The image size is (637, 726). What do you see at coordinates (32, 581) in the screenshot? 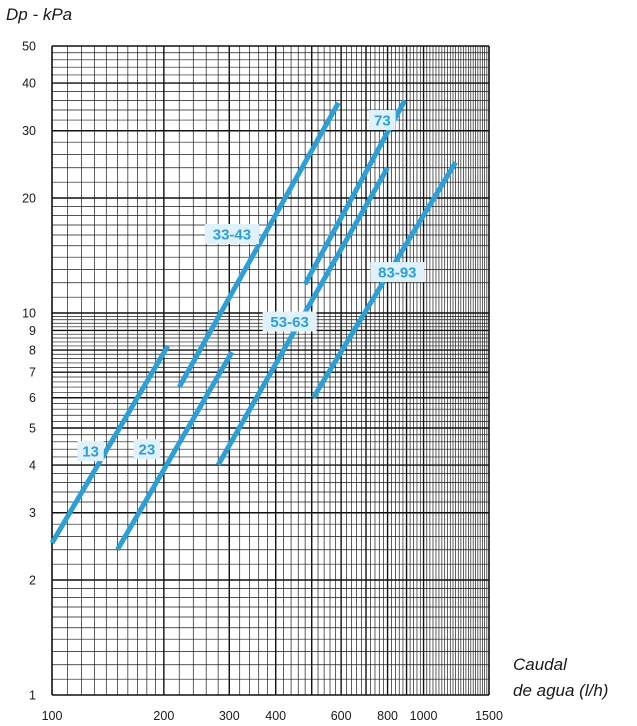
I see `y-tick-label: 2` at bounding box center [32, 581].